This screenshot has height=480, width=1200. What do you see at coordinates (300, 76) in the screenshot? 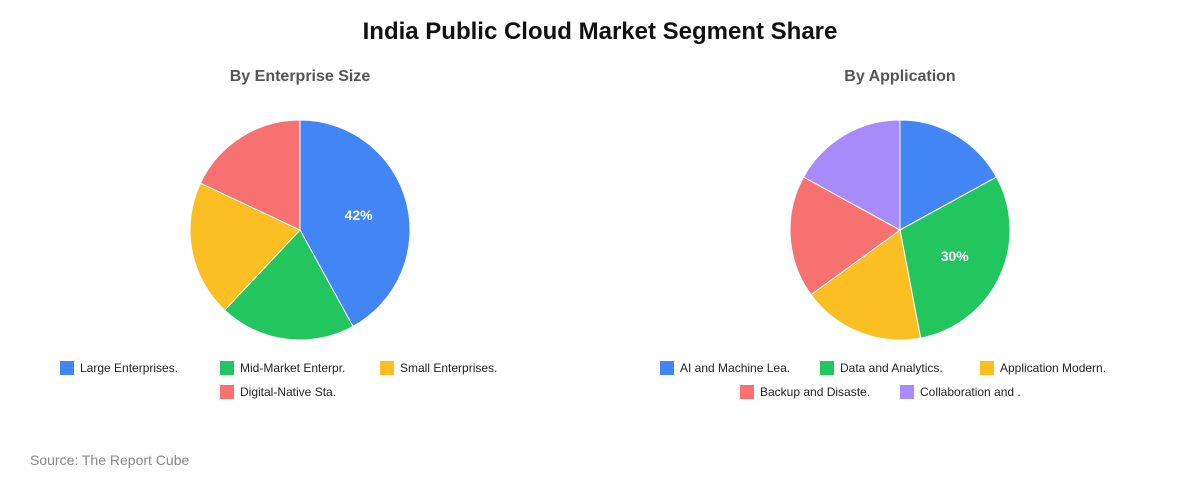
I see `chart-title-enterprise-size: By Enterprise Size` at bounding box center [300, 76].